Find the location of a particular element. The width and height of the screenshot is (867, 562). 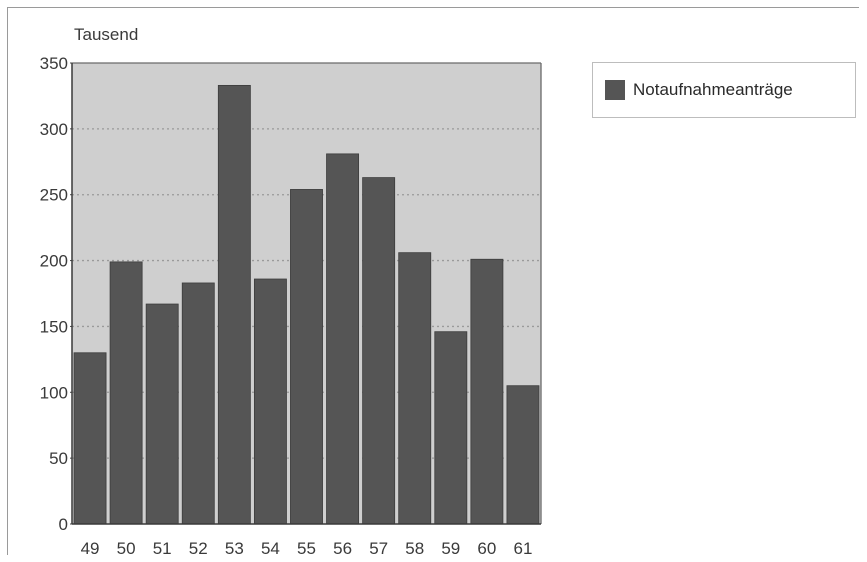

x-tick-label: 55 is located at coordinates (306, 548).